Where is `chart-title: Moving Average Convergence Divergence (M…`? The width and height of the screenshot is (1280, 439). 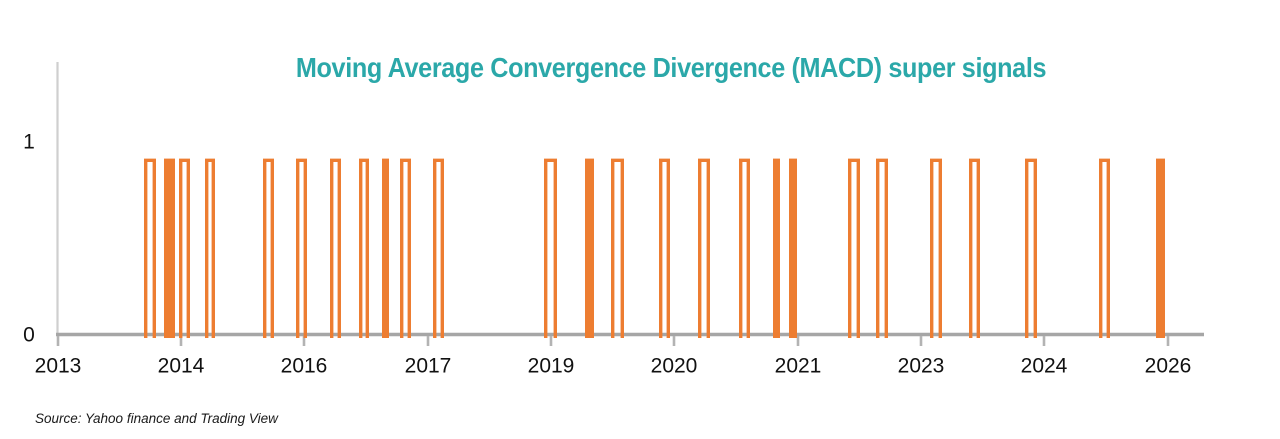
chart-title: Moving Average Convergence Divergence (M… is located at coordinates (671, 68).